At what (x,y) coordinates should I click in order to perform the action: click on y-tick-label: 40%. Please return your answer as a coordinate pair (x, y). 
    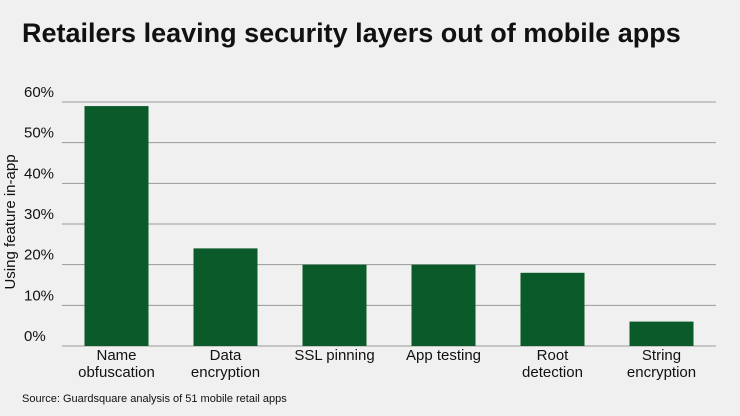
    Looking at the image, I should click on (39, 173).